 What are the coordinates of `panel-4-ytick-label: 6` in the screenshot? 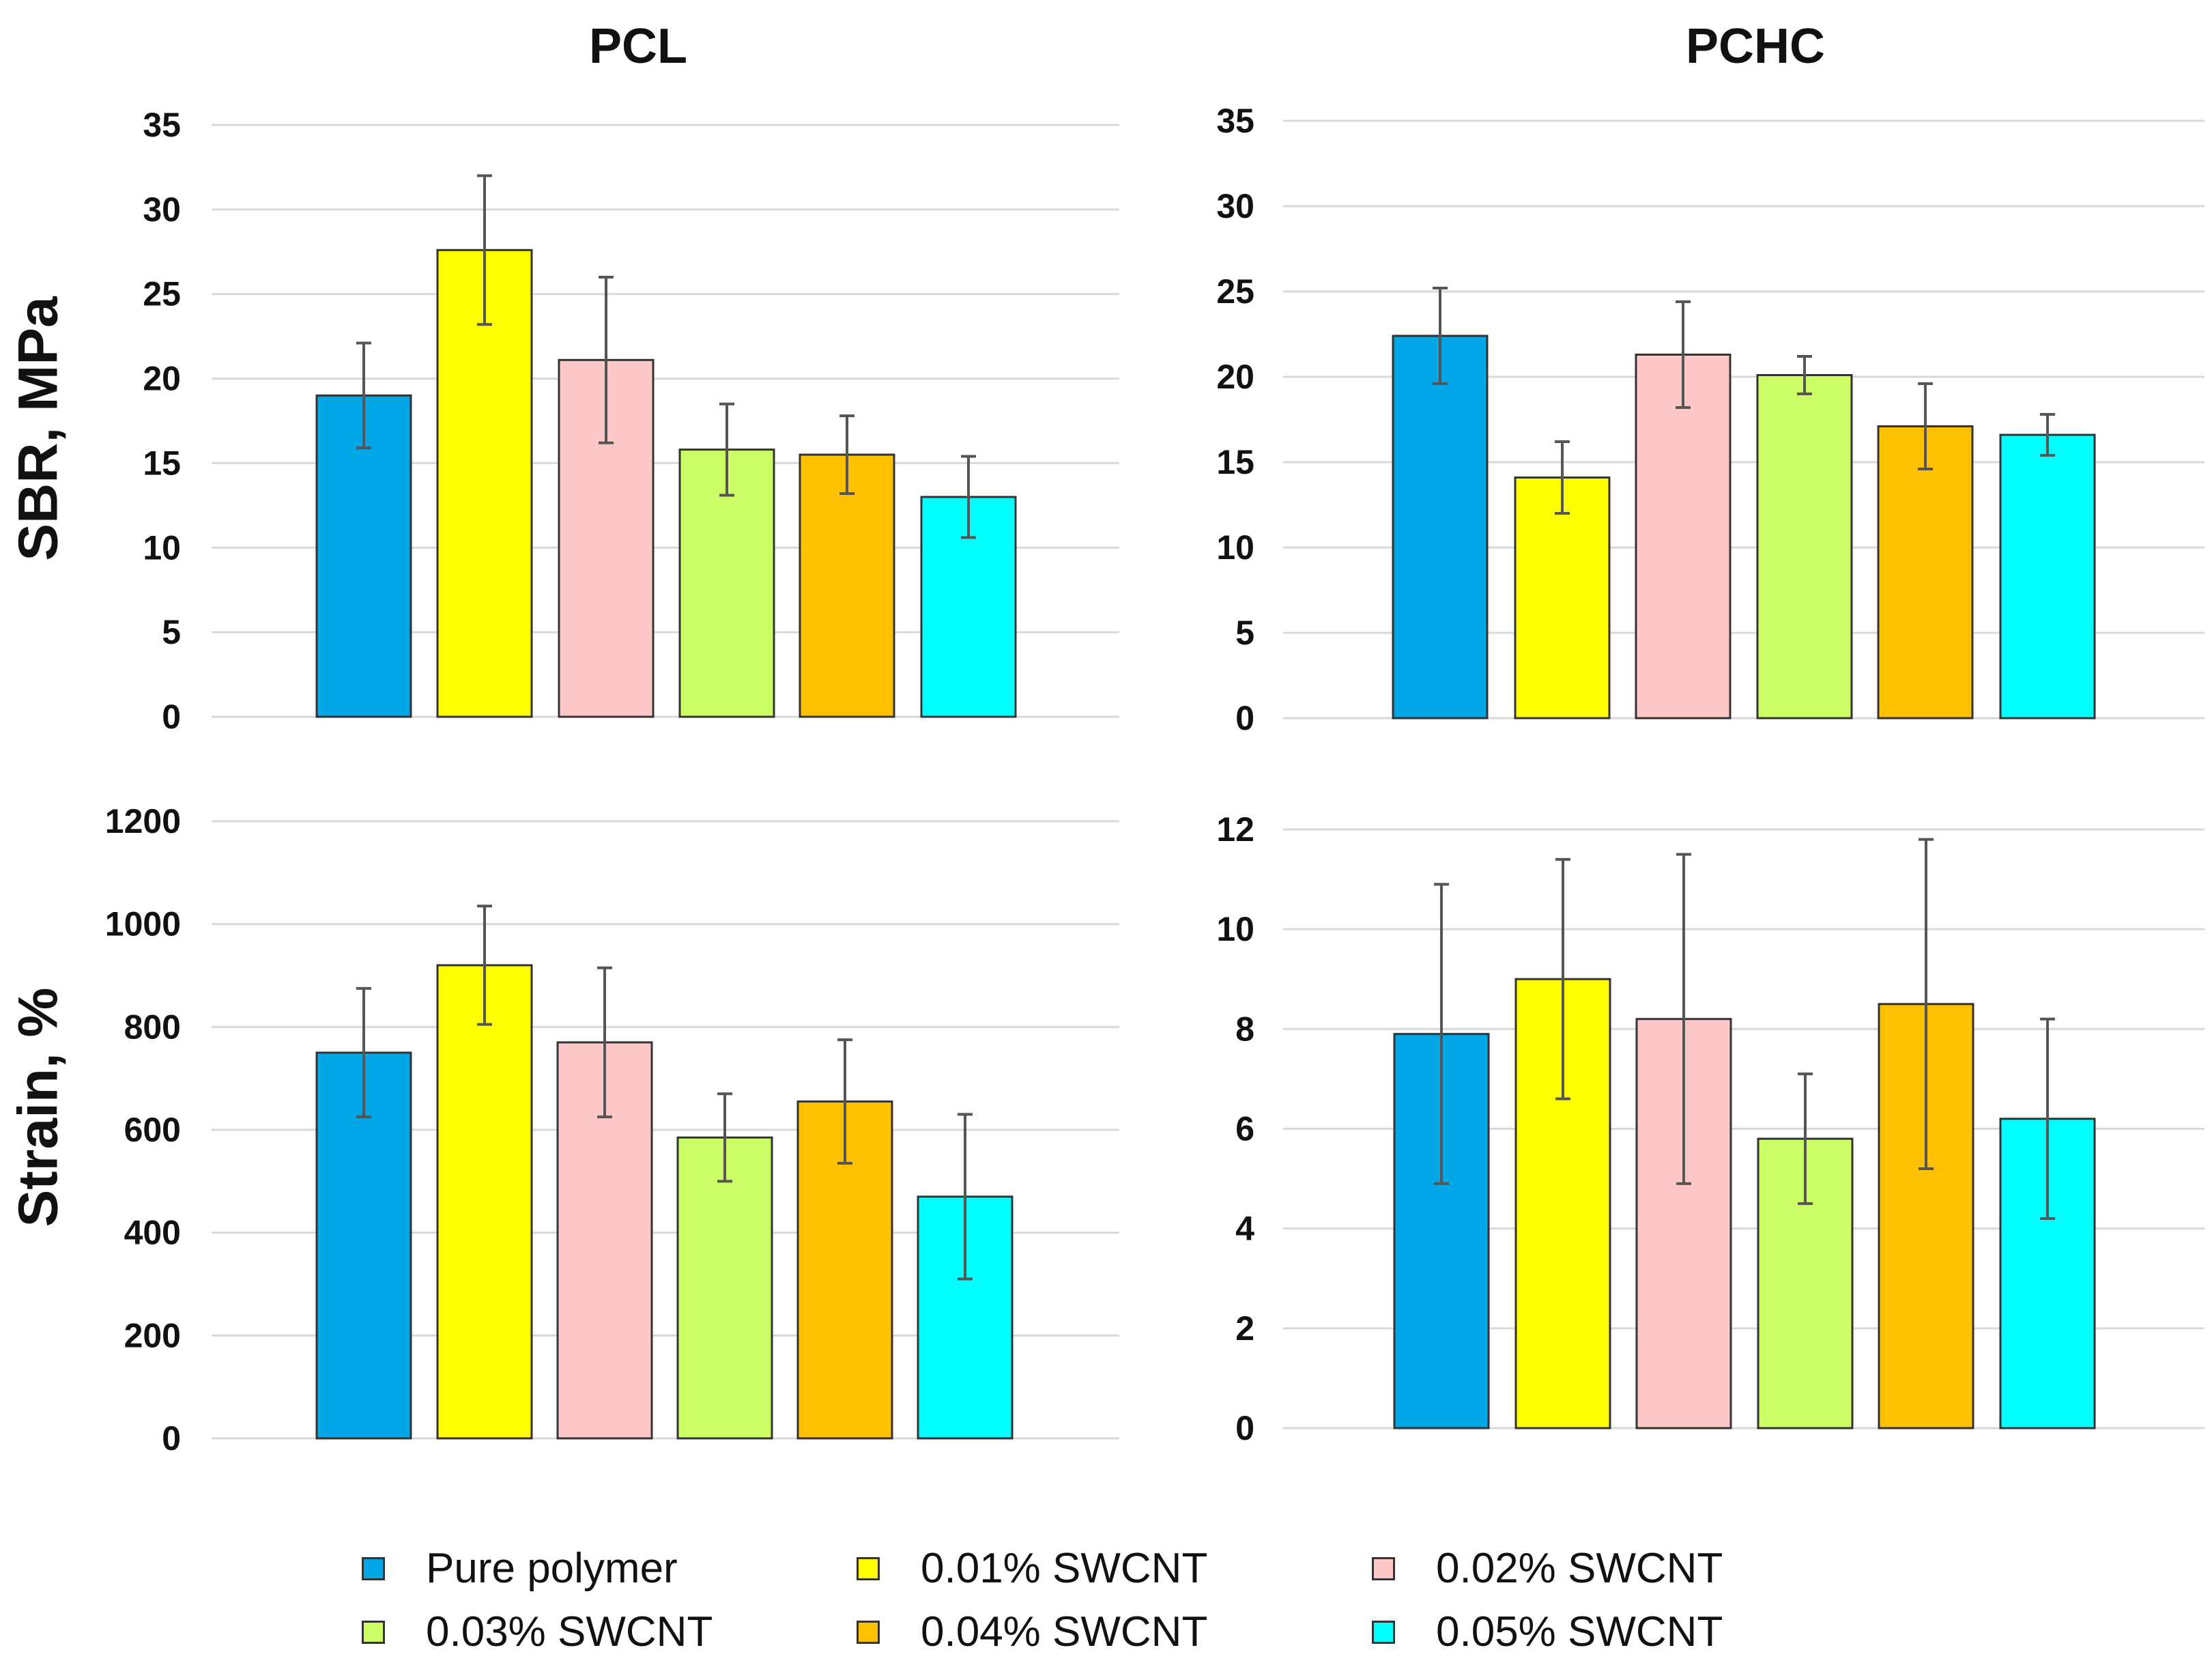 It's located at (1245, 1129).